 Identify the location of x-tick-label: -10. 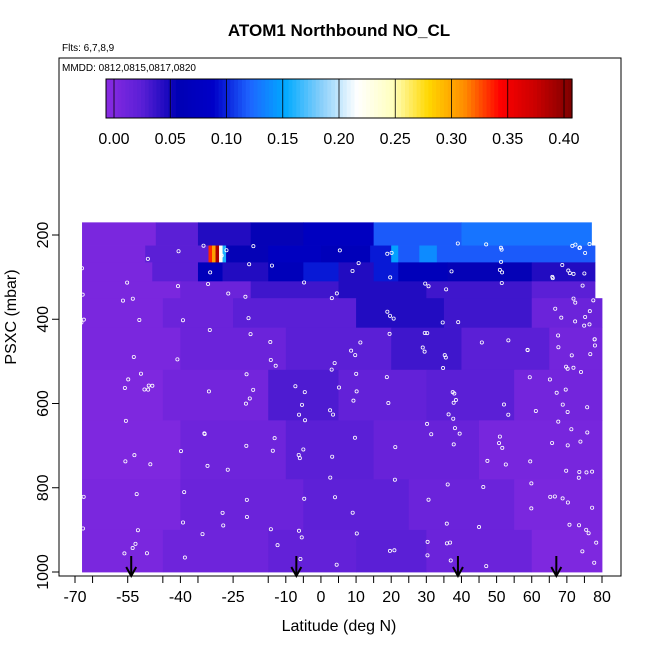
(285, 597).